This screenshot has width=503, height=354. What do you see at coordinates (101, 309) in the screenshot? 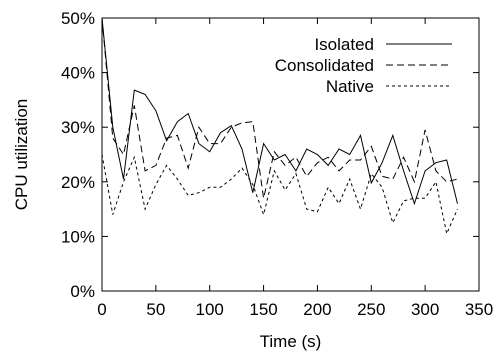
I see `x-tick-label: 0` at bounding box center [101, 309].